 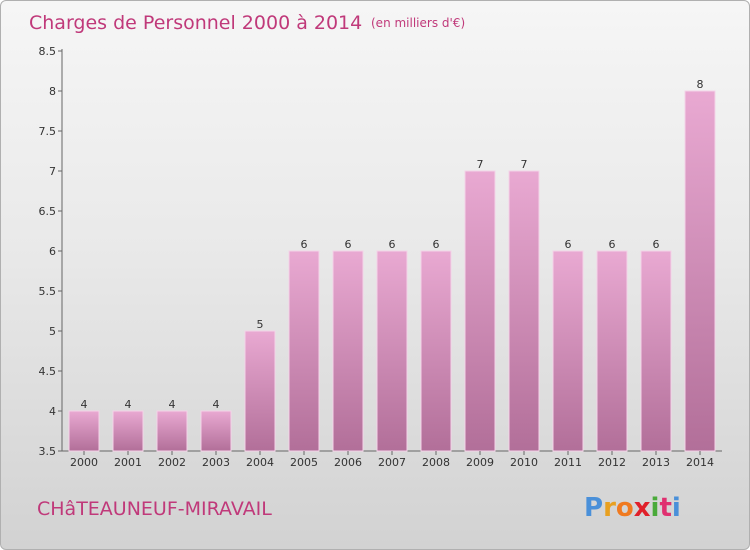 I want to click on bar-value-label: 5, so click(x=260, y=324).